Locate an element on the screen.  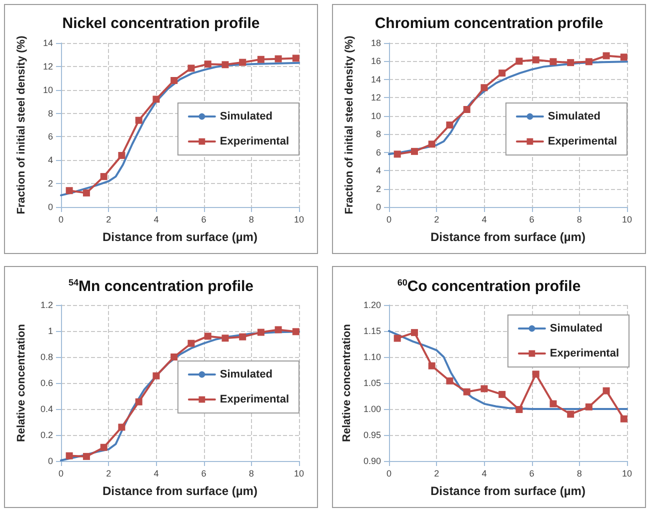
line-series is located at coordinates (508, 370).